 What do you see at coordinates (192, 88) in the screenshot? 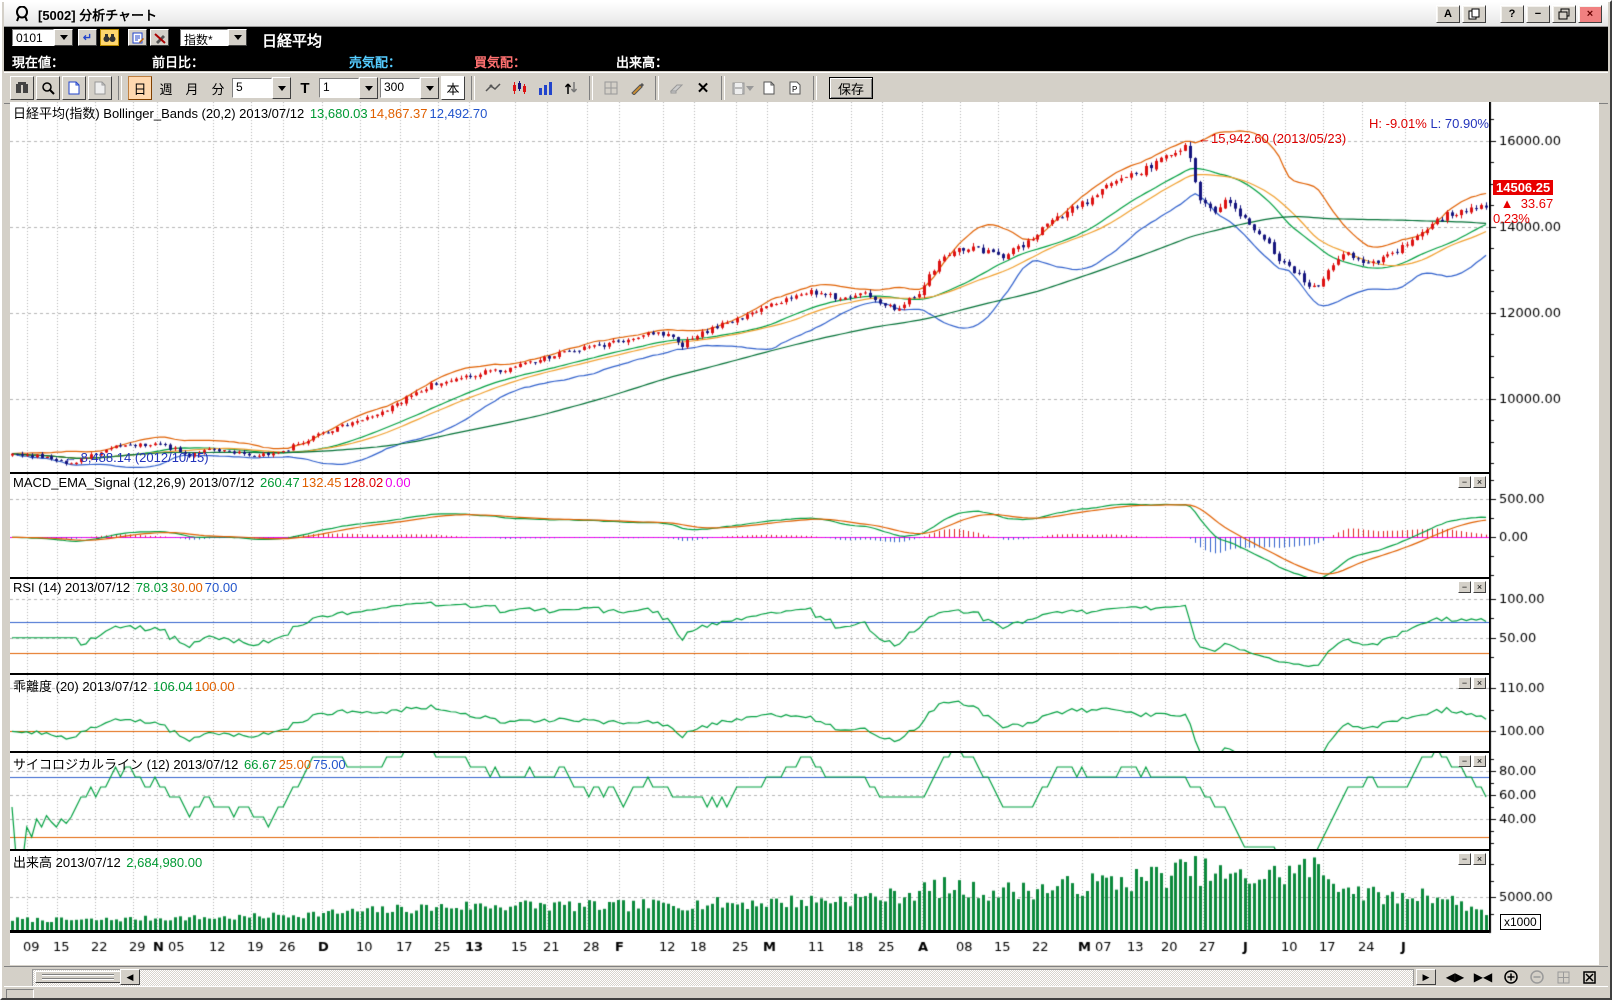
I see `period-month-button: 月` at bounding box center [192, 88].